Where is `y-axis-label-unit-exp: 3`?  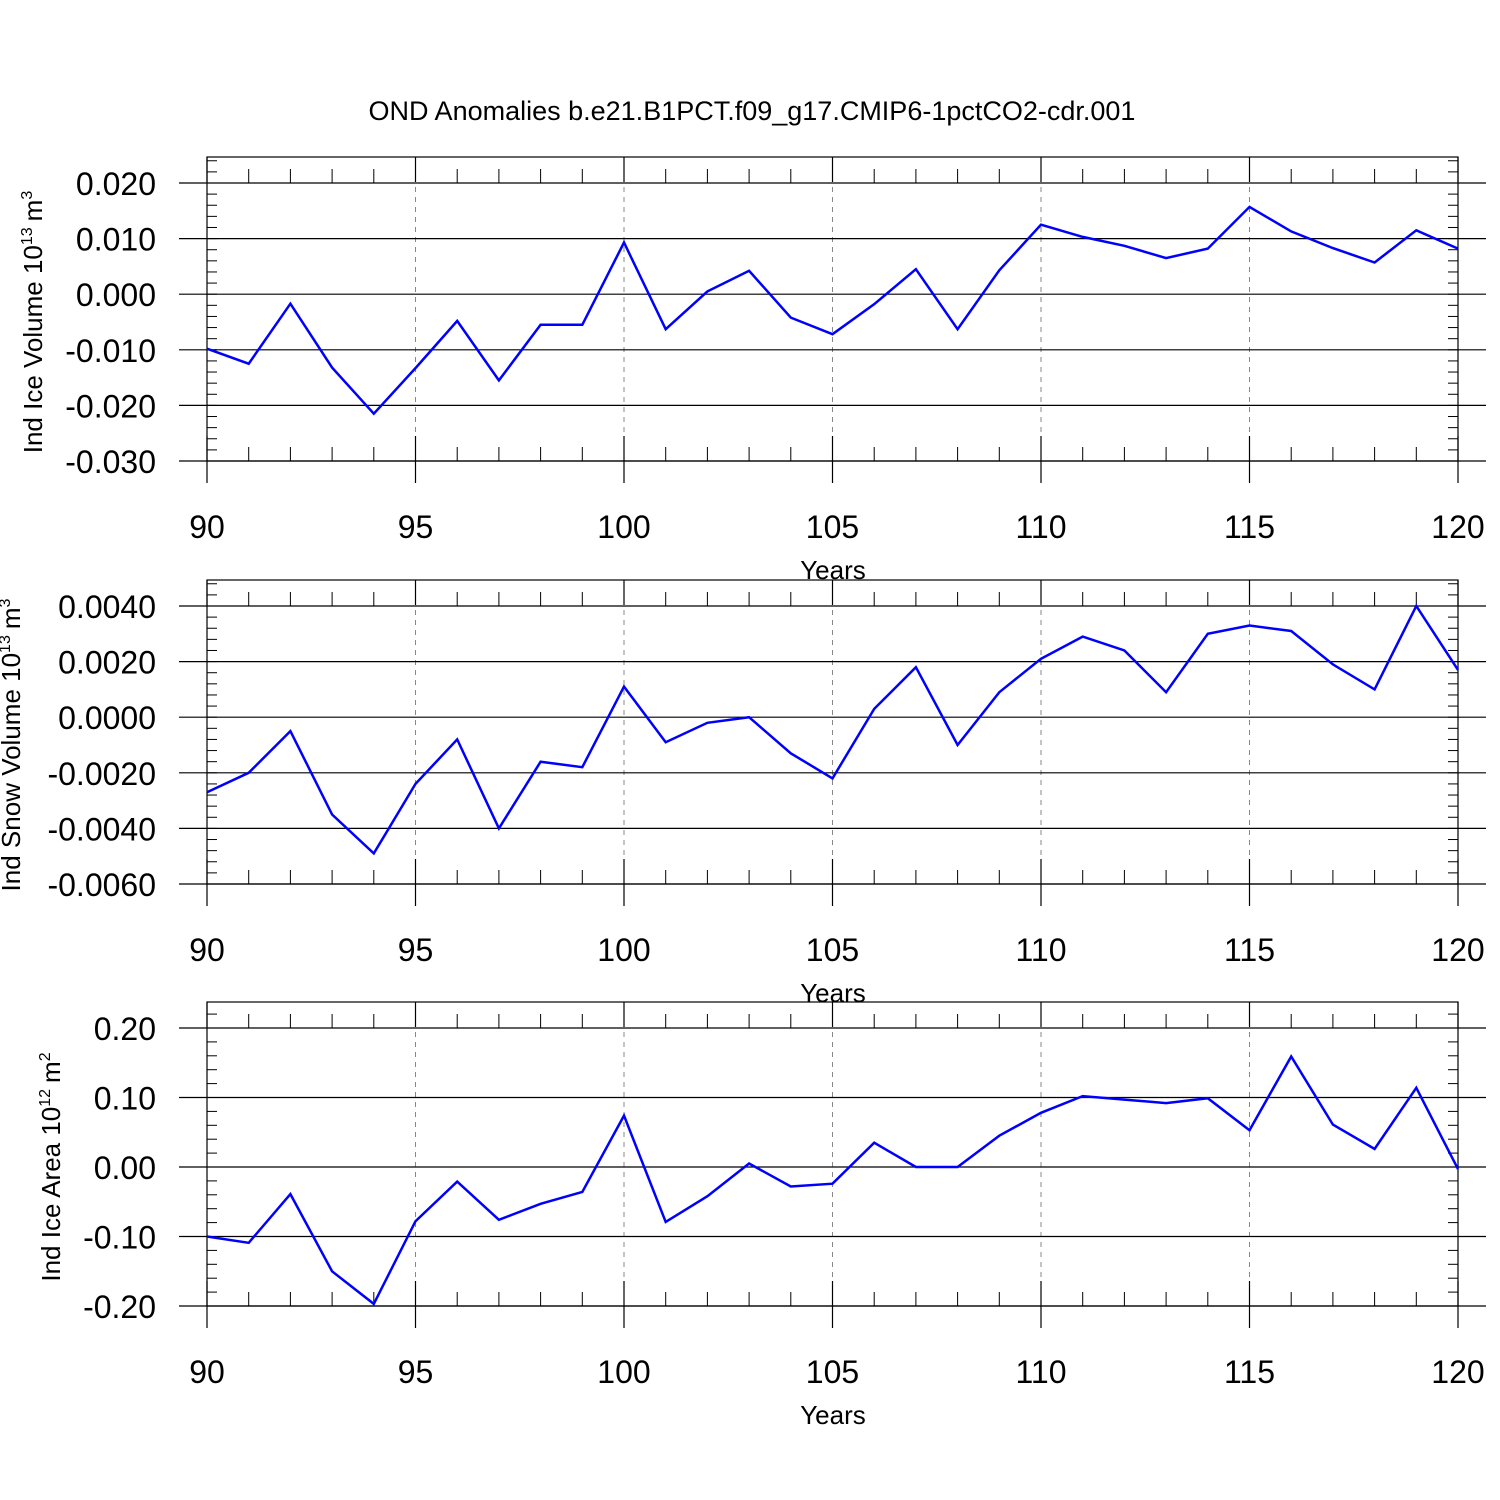 y-axis-label-unit-exp: 3 is located at coordinates (27, 195).